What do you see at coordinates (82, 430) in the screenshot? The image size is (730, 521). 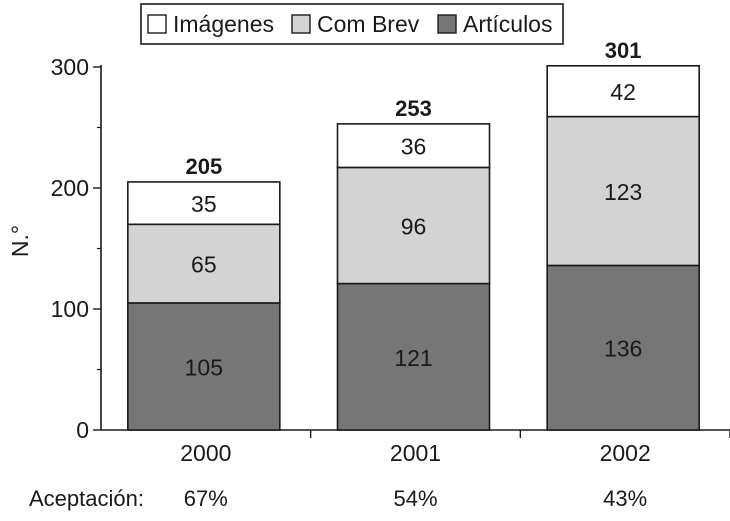 I see `y-tick-label: 0` at bounding box center [82, 430].